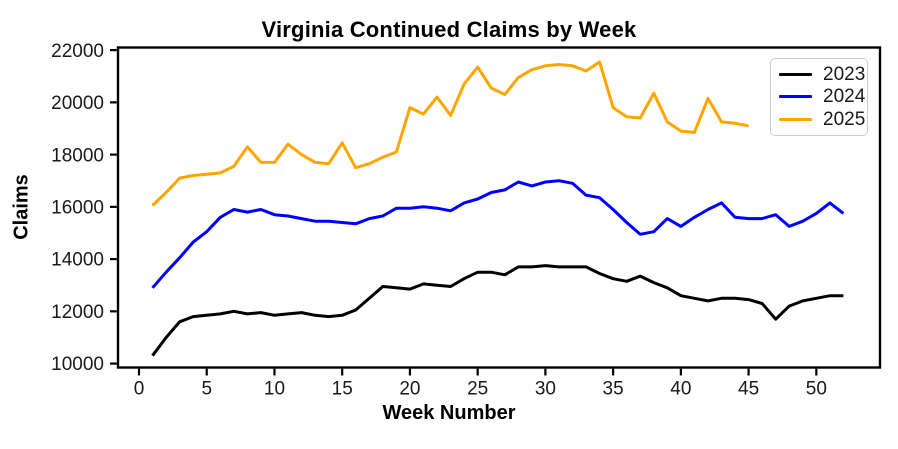 The width and height of the screenshot is (898, 449). Describe the element at coordinates (77, 364) in the screenshot. I see `y-tick-label: 10000` at that location.